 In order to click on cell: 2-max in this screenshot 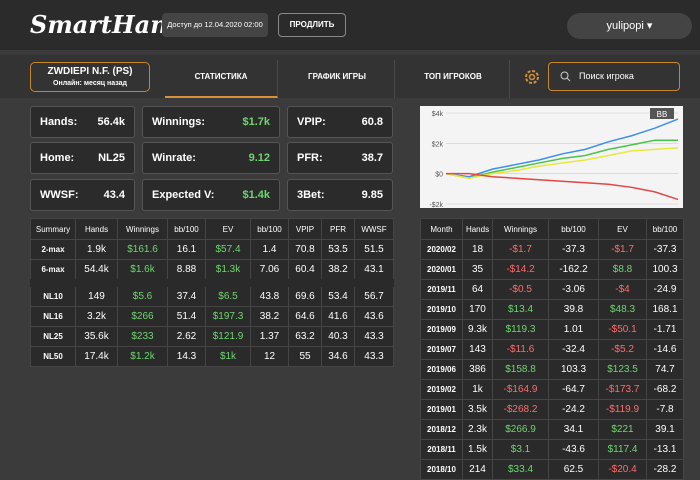, I will do `click(53, 249)`.